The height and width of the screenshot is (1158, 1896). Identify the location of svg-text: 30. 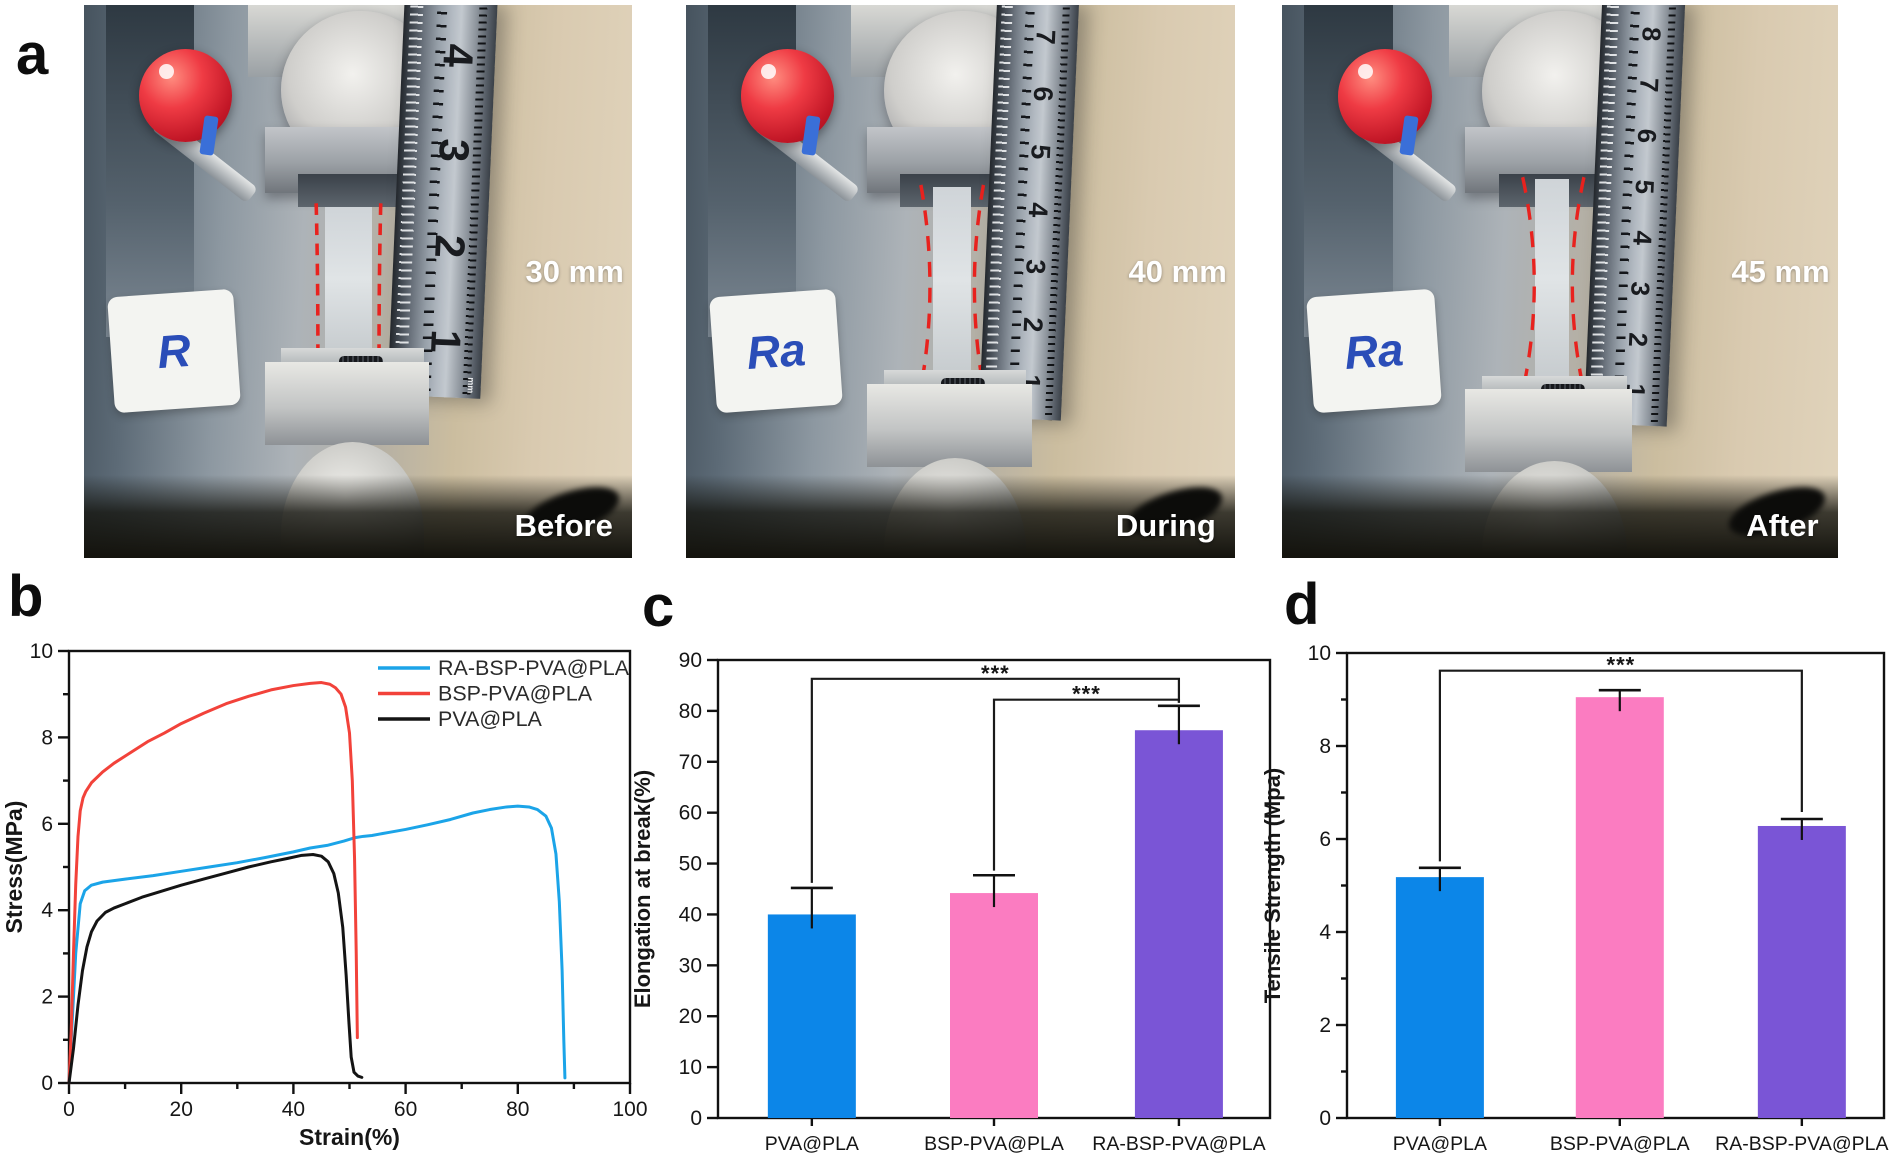
(690, 965).